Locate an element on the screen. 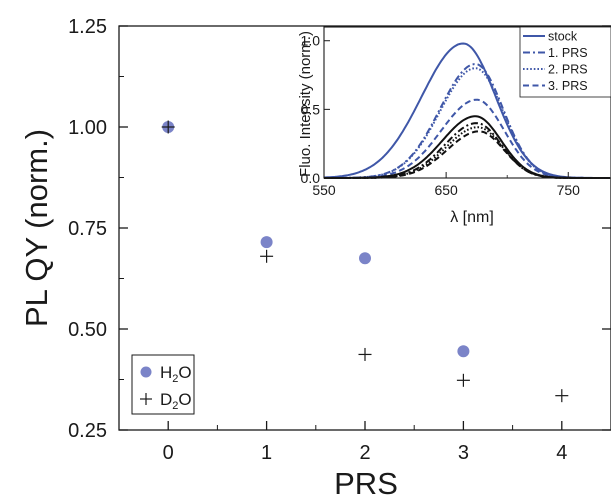 This screenshot has height=504, width=611. legend-marker-h2o is located at coordinates (146, 372).